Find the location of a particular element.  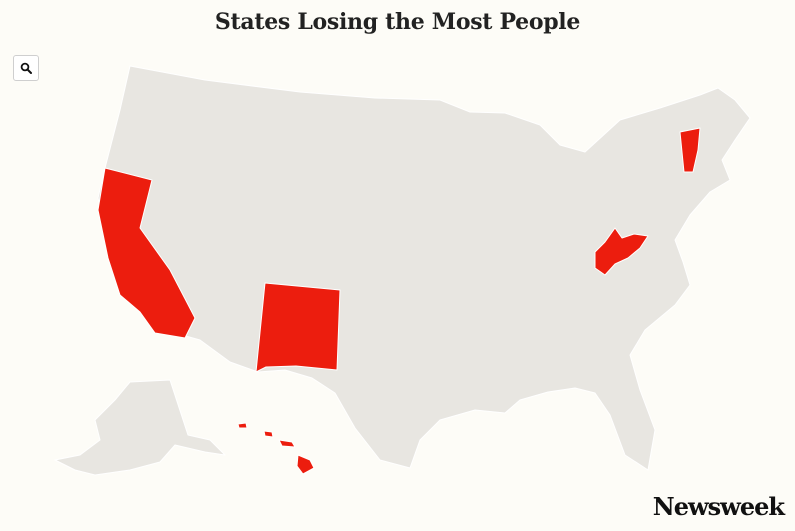

state-new-mexico is located at coordinates (298, 327).